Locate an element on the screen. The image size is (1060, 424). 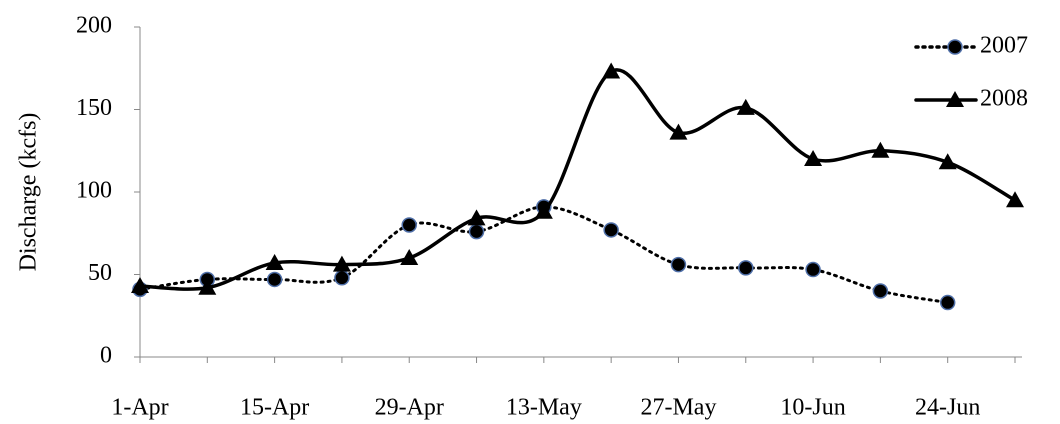
x-tick-label: 29-Apr is located at coordinates (409, 408).